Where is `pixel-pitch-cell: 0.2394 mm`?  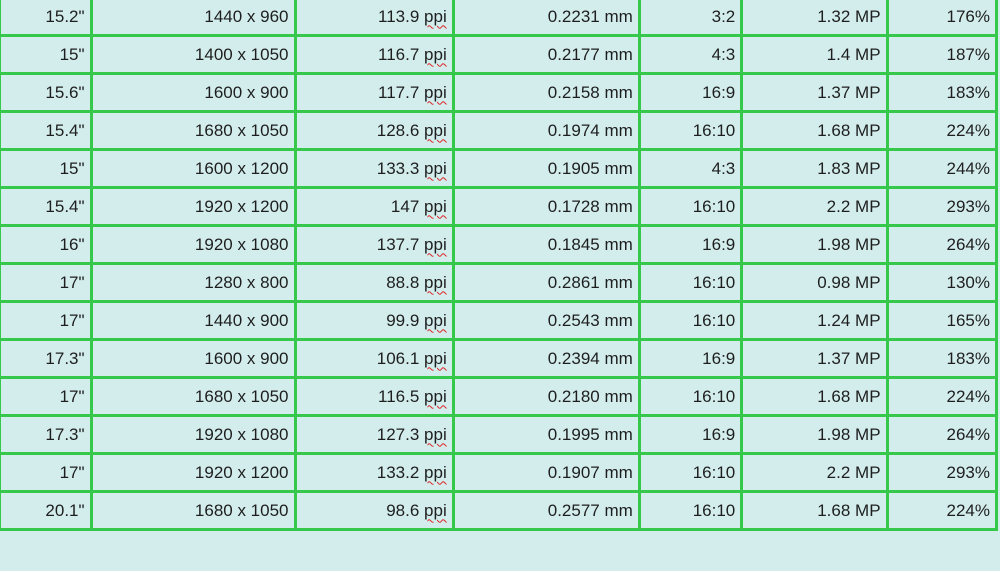
pixel-pitch-cell: 0.2394 mm is located at coordinates (546, 358).